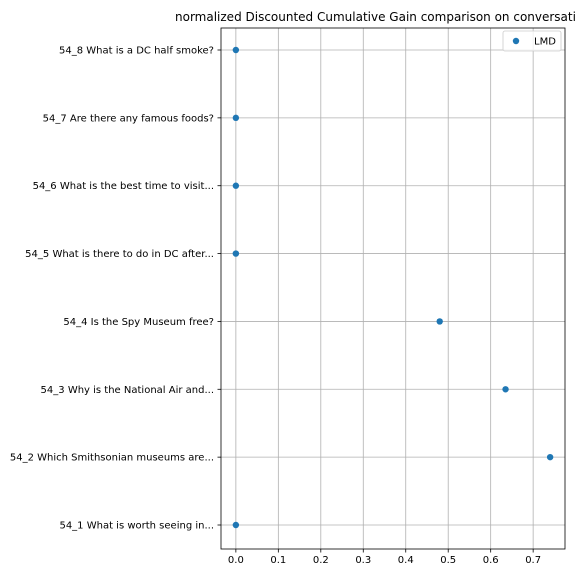  Describe the element at coordinates (491, 560) in the screenshot. I see `x-tick-label: 0.6` at that location.